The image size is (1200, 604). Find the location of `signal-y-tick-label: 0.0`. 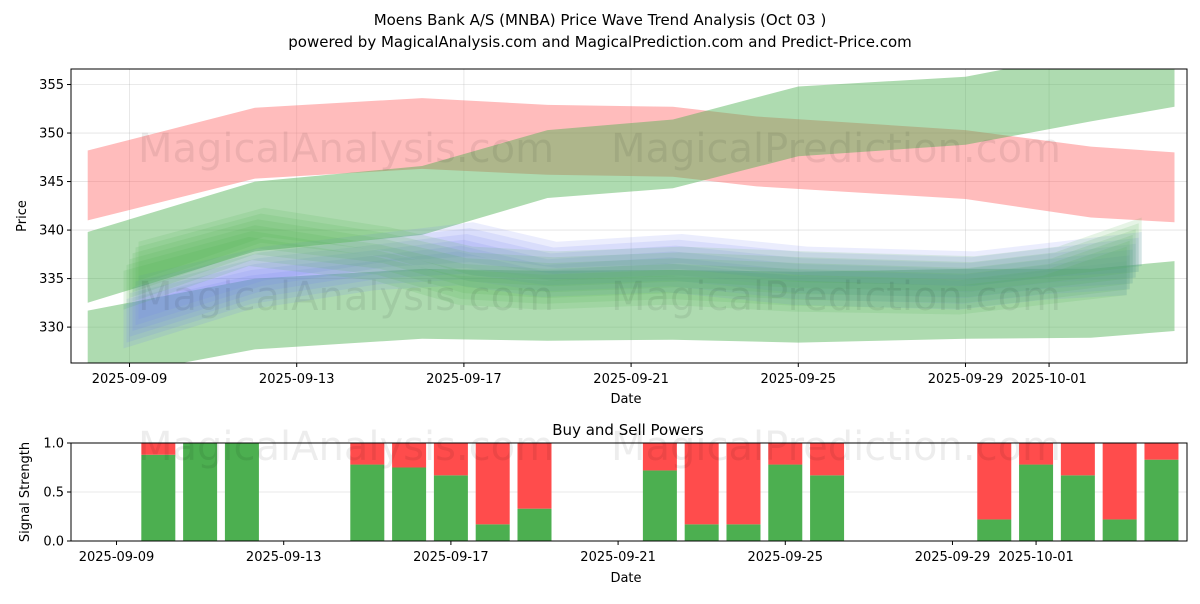

signal-y-tick-label: 0.0 is located at coordinates (53, 542).